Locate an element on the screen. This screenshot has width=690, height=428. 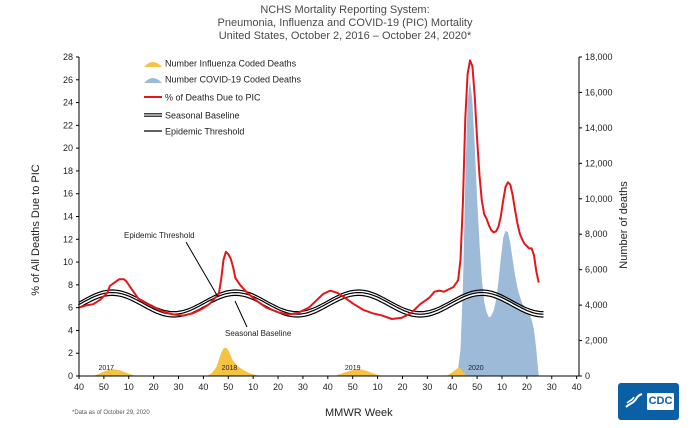
seasonal-baseline-annotation: Seasonal Baseline is located at coordinates (258, 333).